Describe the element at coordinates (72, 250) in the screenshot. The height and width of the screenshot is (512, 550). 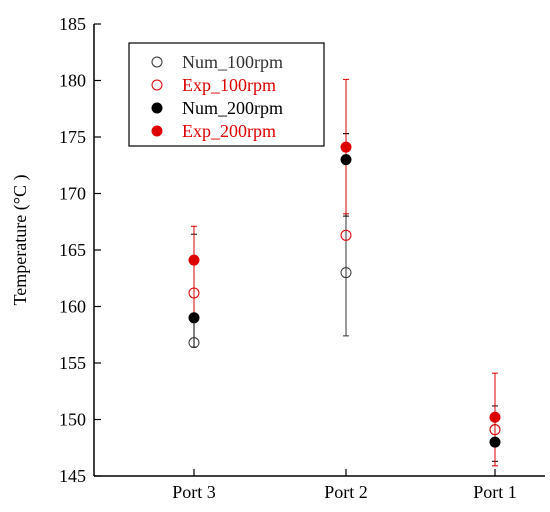
I see `y-tick-label: 165` at that location.